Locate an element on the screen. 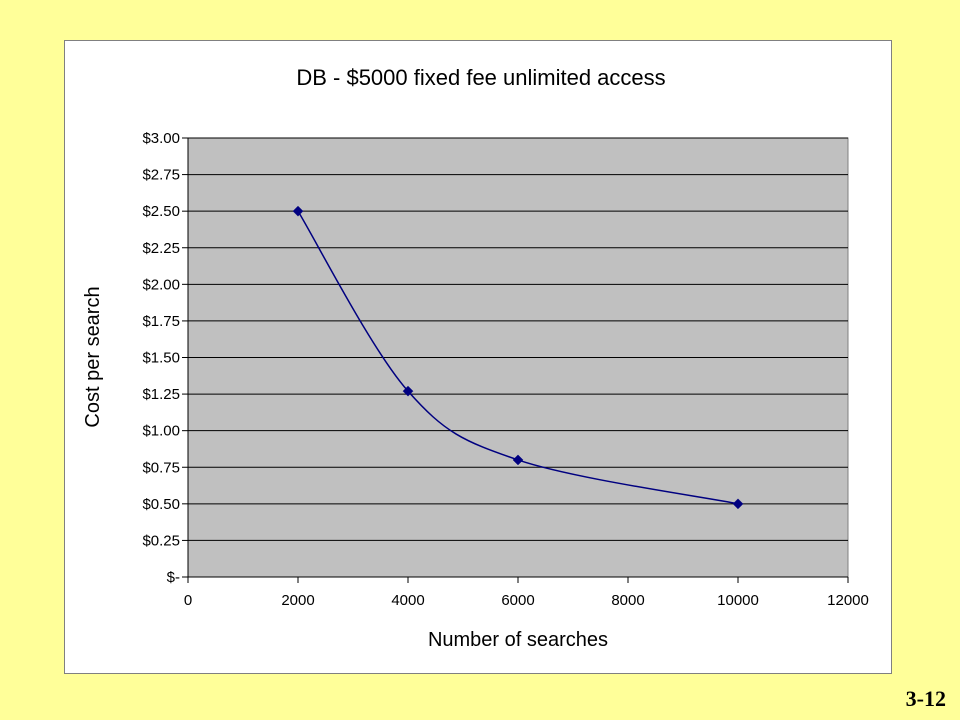 This screenshot has height=720, width=960. y-tick-label: $2.75 is located at coordinates (161, 175).